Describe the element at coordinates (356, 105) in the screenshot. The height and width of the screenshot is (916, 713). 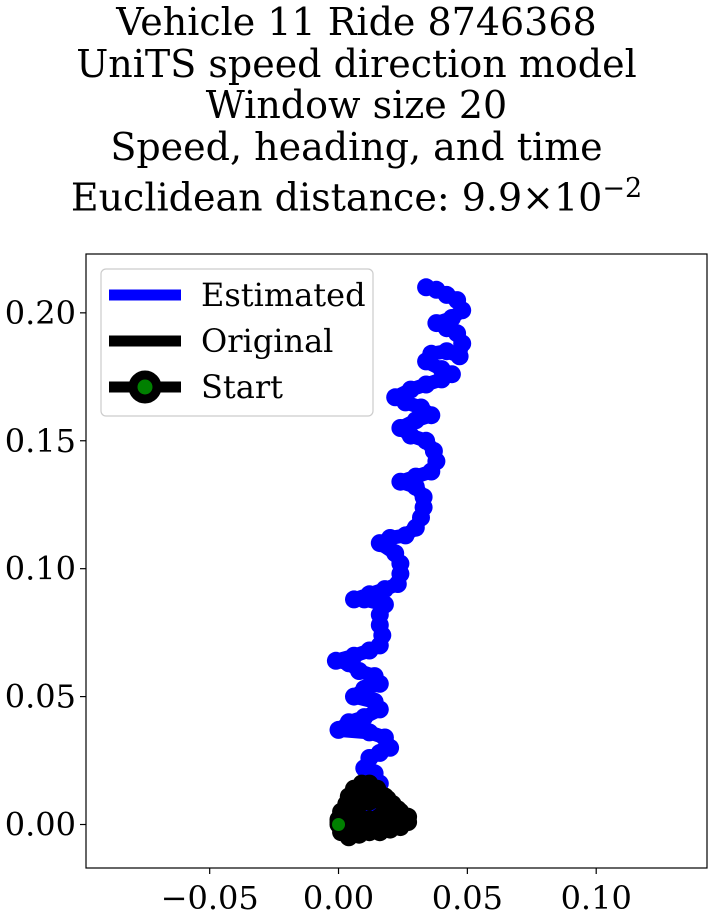
I see `title-line-3: Window size 20` at that location.